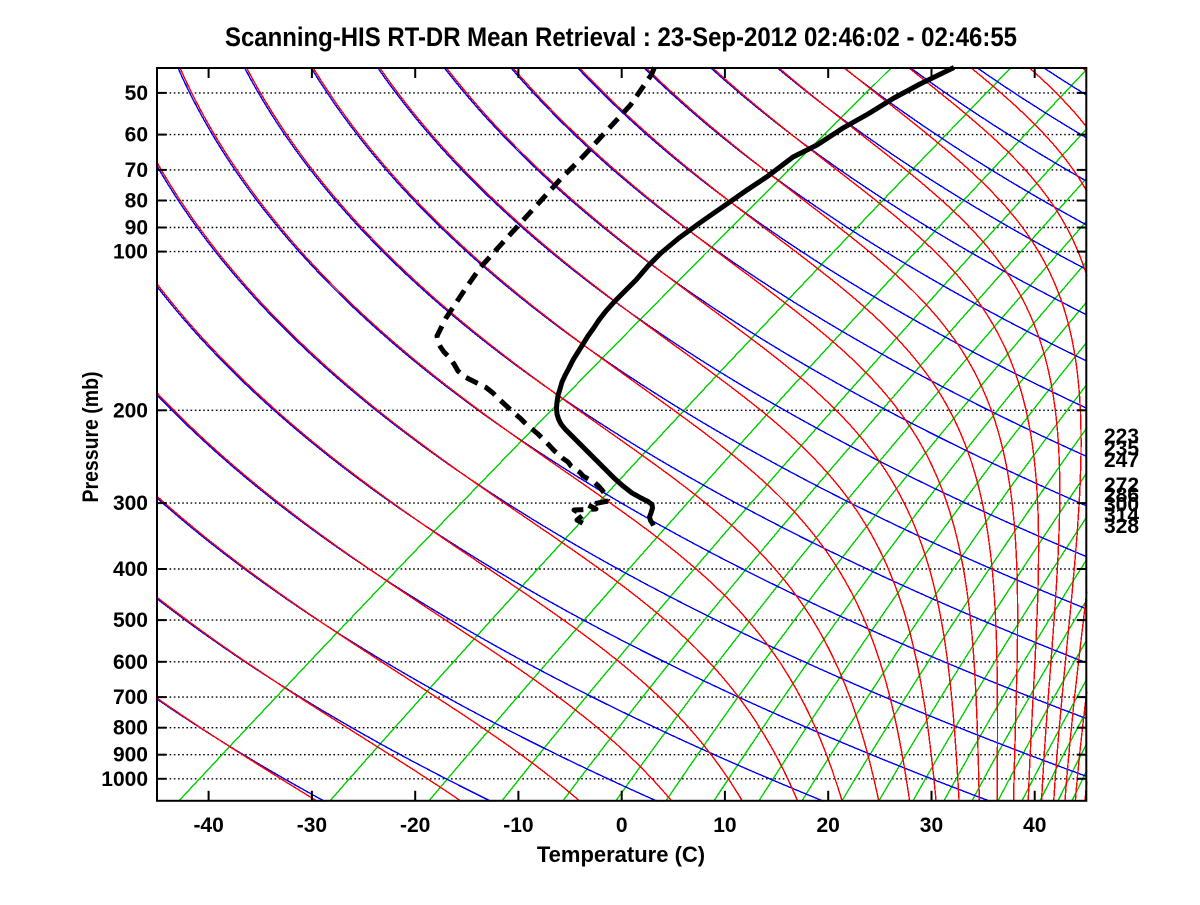 The image size is (1200, 905). What do you see at coordinates (931, 825) in the screenshot?
I see `svg-text: 30` at bounding box center [931, 825].